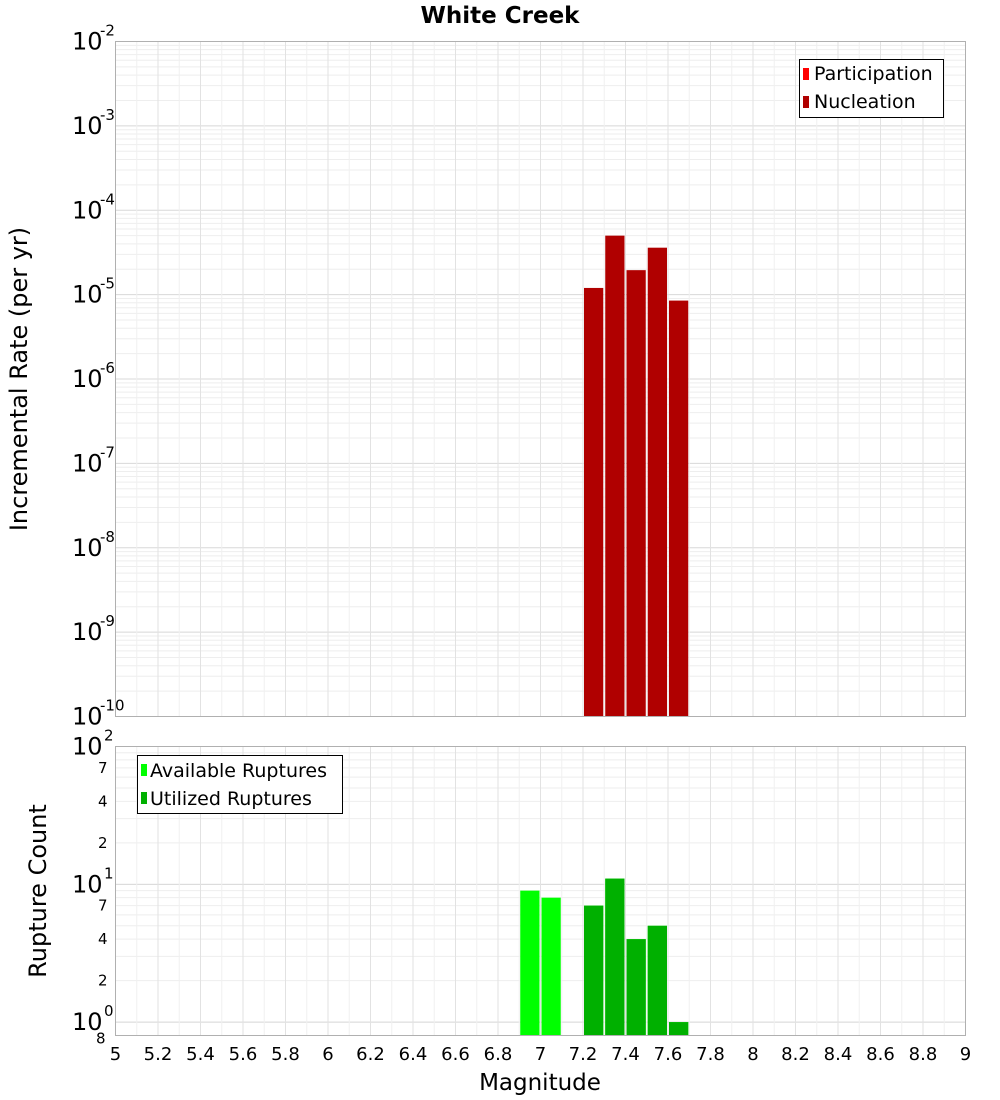 This screenshot has width=1000, height=1100. What do you see at coordinates (144, 770) in the screenshot?
I see `legend-swatch-available` at bounding box center [144, 770].